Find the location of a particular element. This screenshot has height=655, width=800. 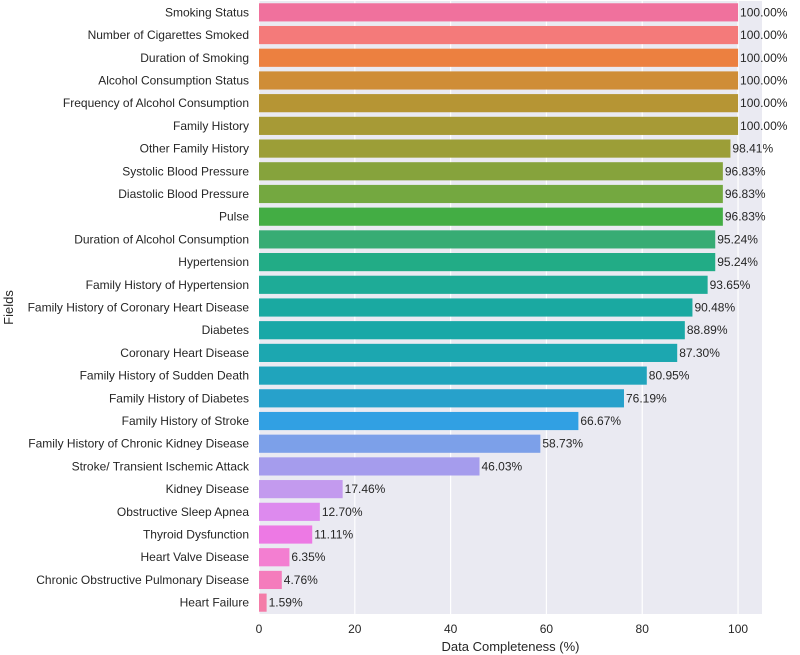

value-label: 12.70% is located at coordinates (342, 512).